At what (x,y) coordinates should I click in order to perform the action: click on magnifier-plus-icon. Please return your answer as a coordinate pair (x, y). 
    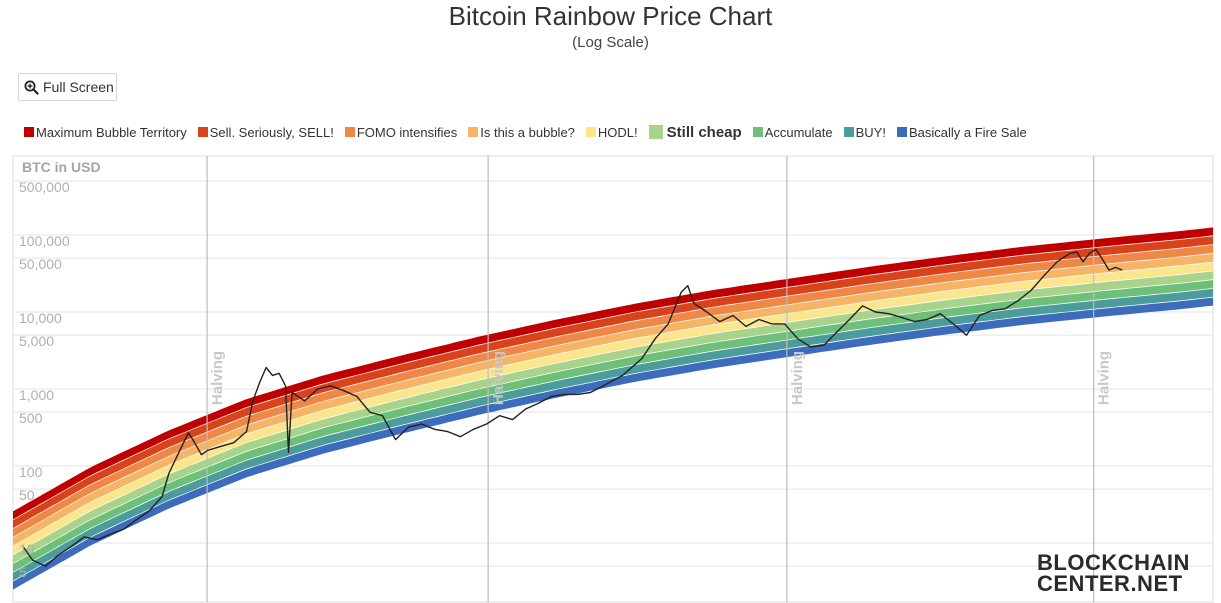
    Looking at the image, I should click on (31, 87).